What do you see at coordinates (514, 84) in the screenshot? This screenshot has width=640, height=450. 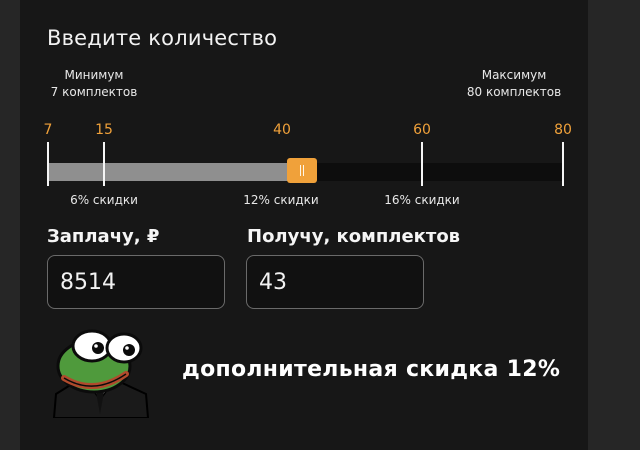 I see `max-limit: Максимум 80 комплектов` at bounding box center [514, 84].